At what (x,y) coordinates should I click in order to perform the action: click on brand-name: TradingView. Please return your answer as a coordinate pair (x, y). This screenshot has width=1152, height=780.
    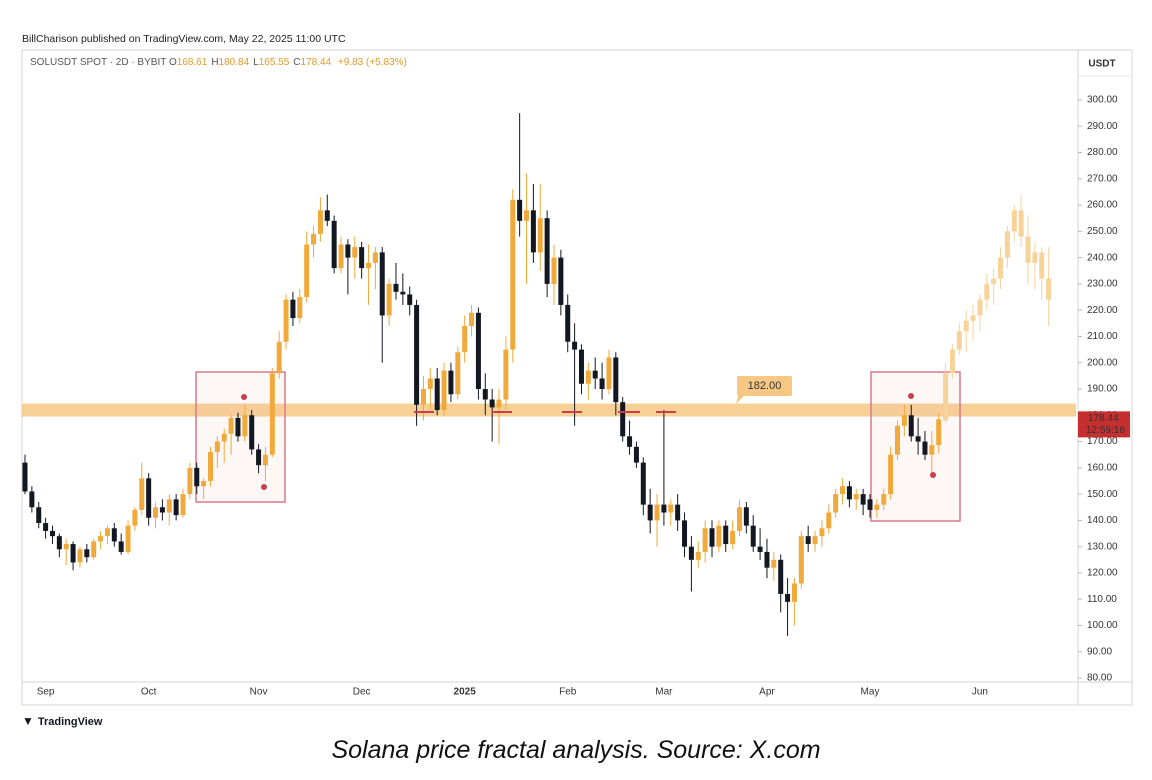
    Looking at the image, I should click on (70, 722).